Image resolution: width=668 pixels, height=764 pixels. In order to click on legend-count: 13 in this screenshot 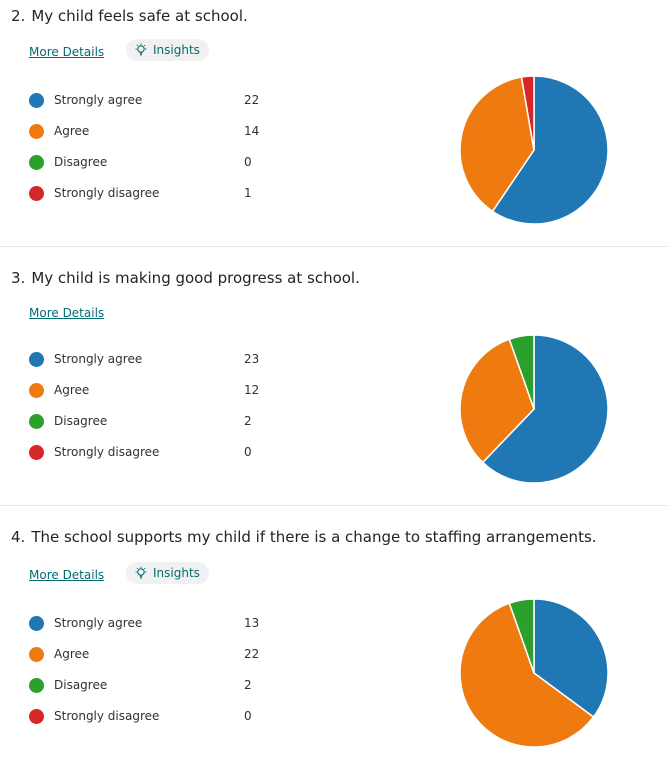, I will do `click(252, 623)`.